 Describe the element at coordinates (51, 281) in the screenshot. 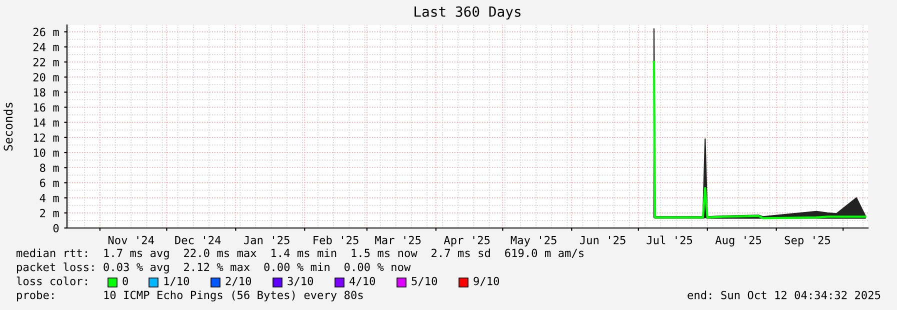

I see `legend-title: loss color:` at that location.